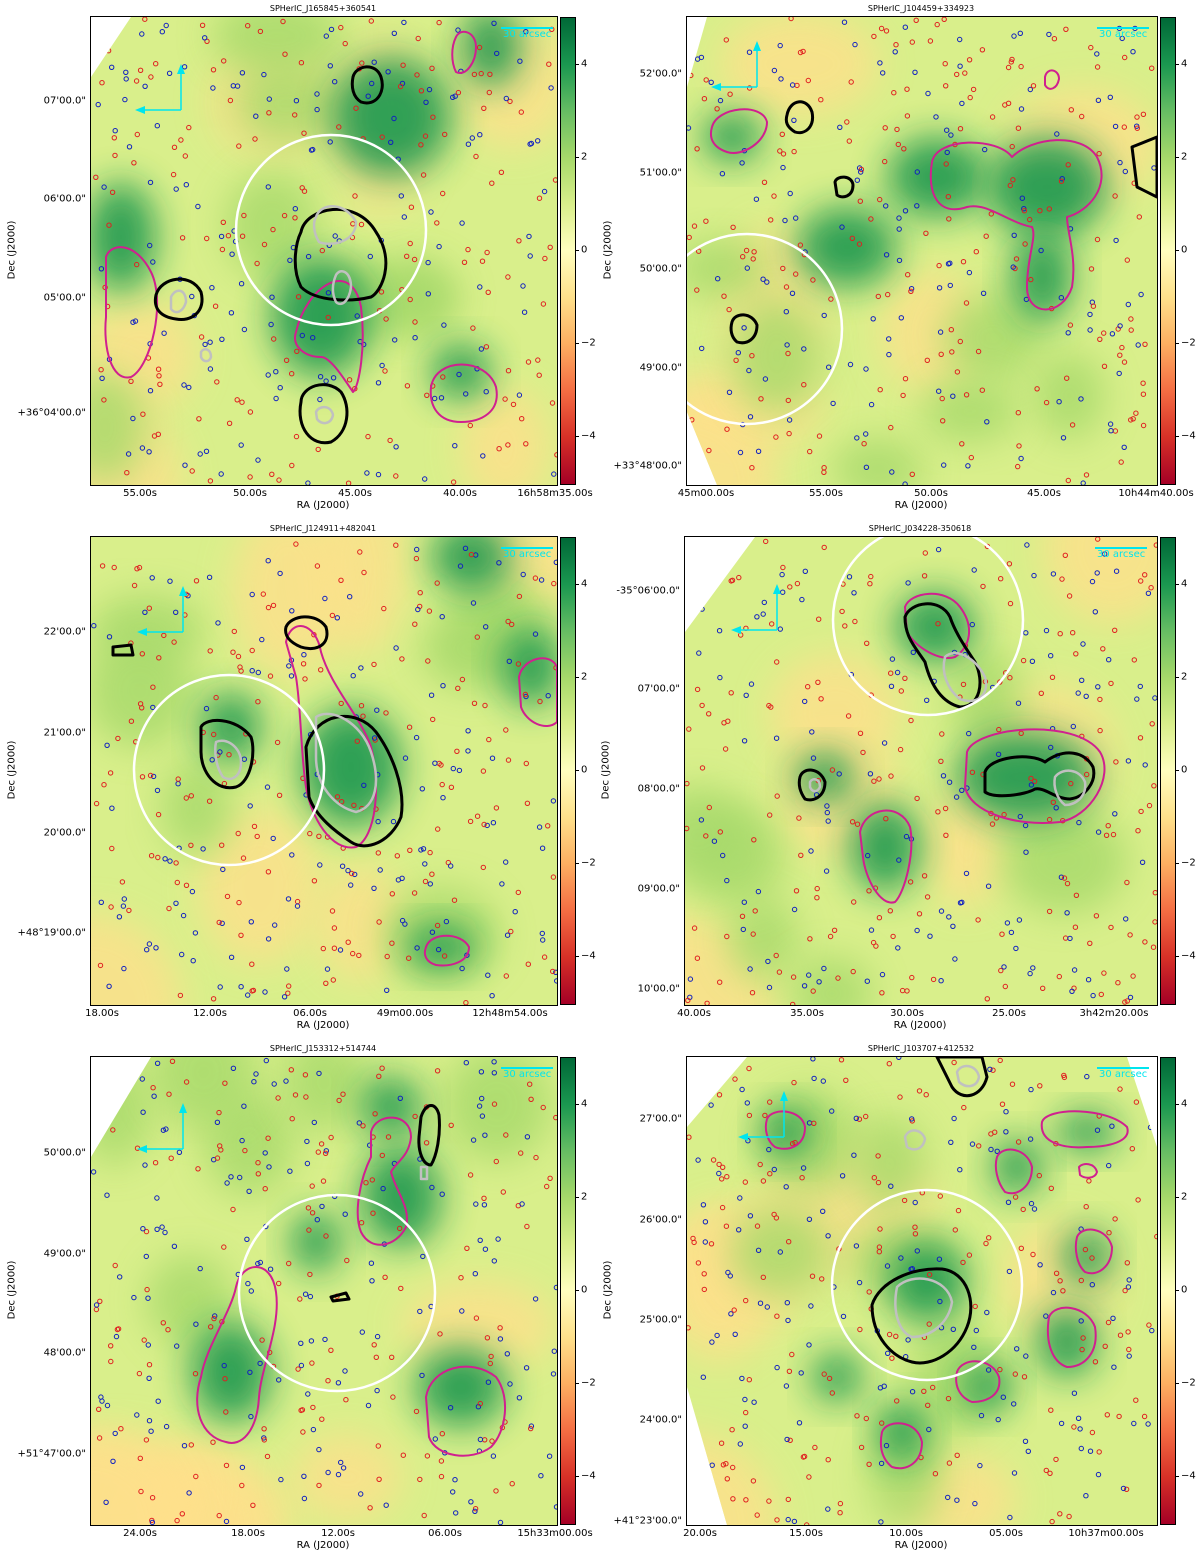 This screenshot has height=1558, width=1200. What do you see at coordinates (64, 833) in the screenshot?
I see `y-tick-label: 20'00.0"` at bounding box center [64, 833].